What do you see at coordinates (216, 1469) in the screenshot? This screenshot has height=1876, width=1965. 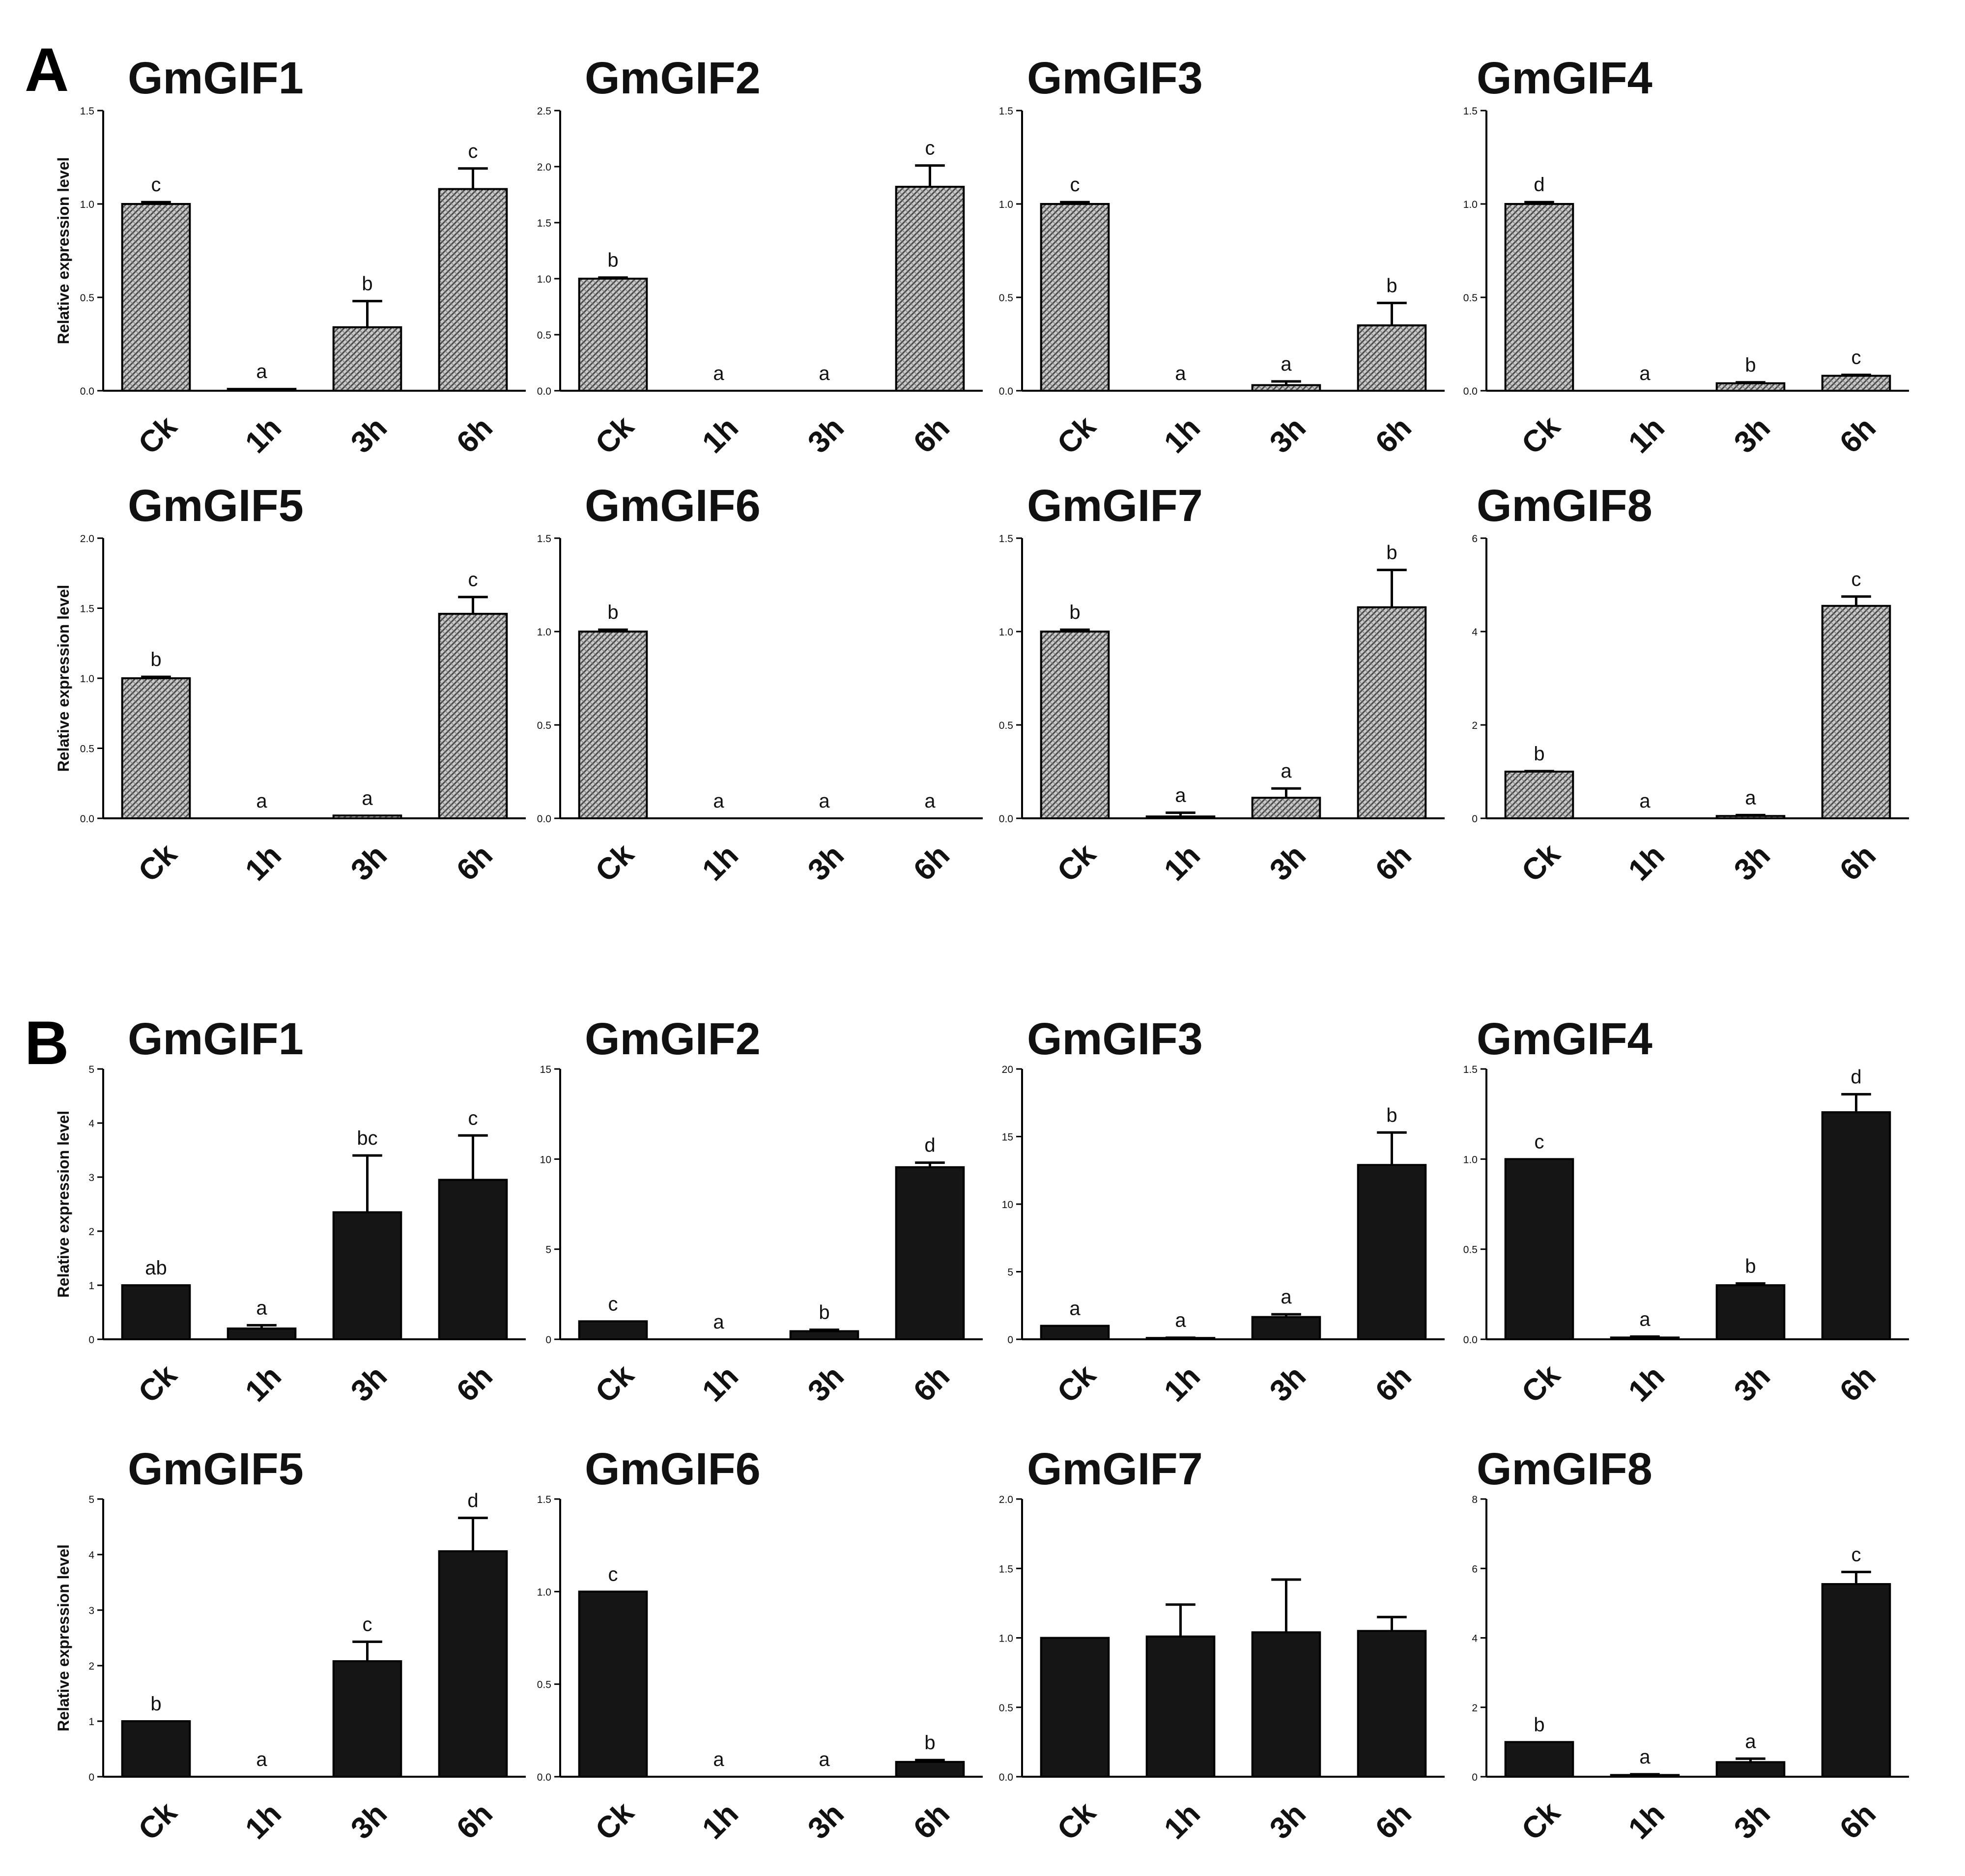 I see `chart-title: GmGIF5` at bounding box center [216, 1469].